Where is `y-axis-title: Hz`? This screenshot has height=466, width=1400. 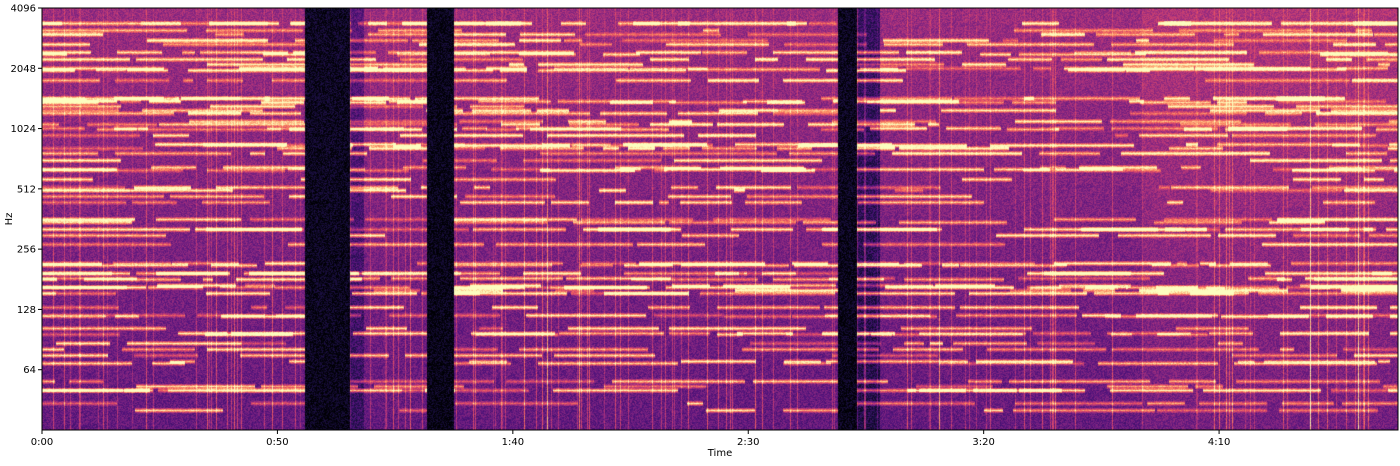 y-axis-title: Hz is located at coordinates (9, 219).